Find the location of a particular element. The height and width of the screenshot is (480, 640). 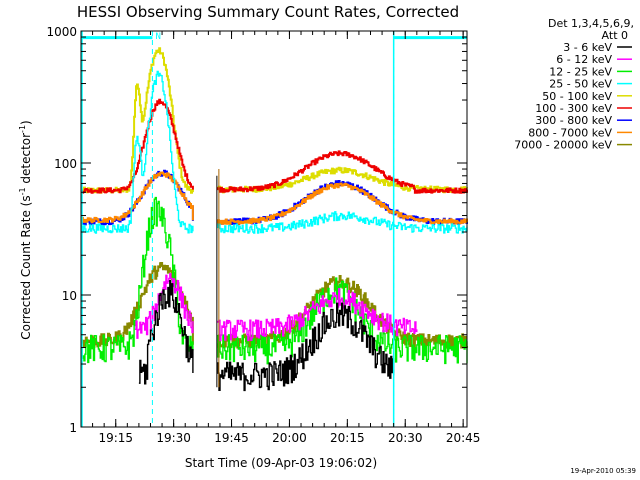

legend-label: 7000 - 20000 keV is located at coordinates (563, 145).